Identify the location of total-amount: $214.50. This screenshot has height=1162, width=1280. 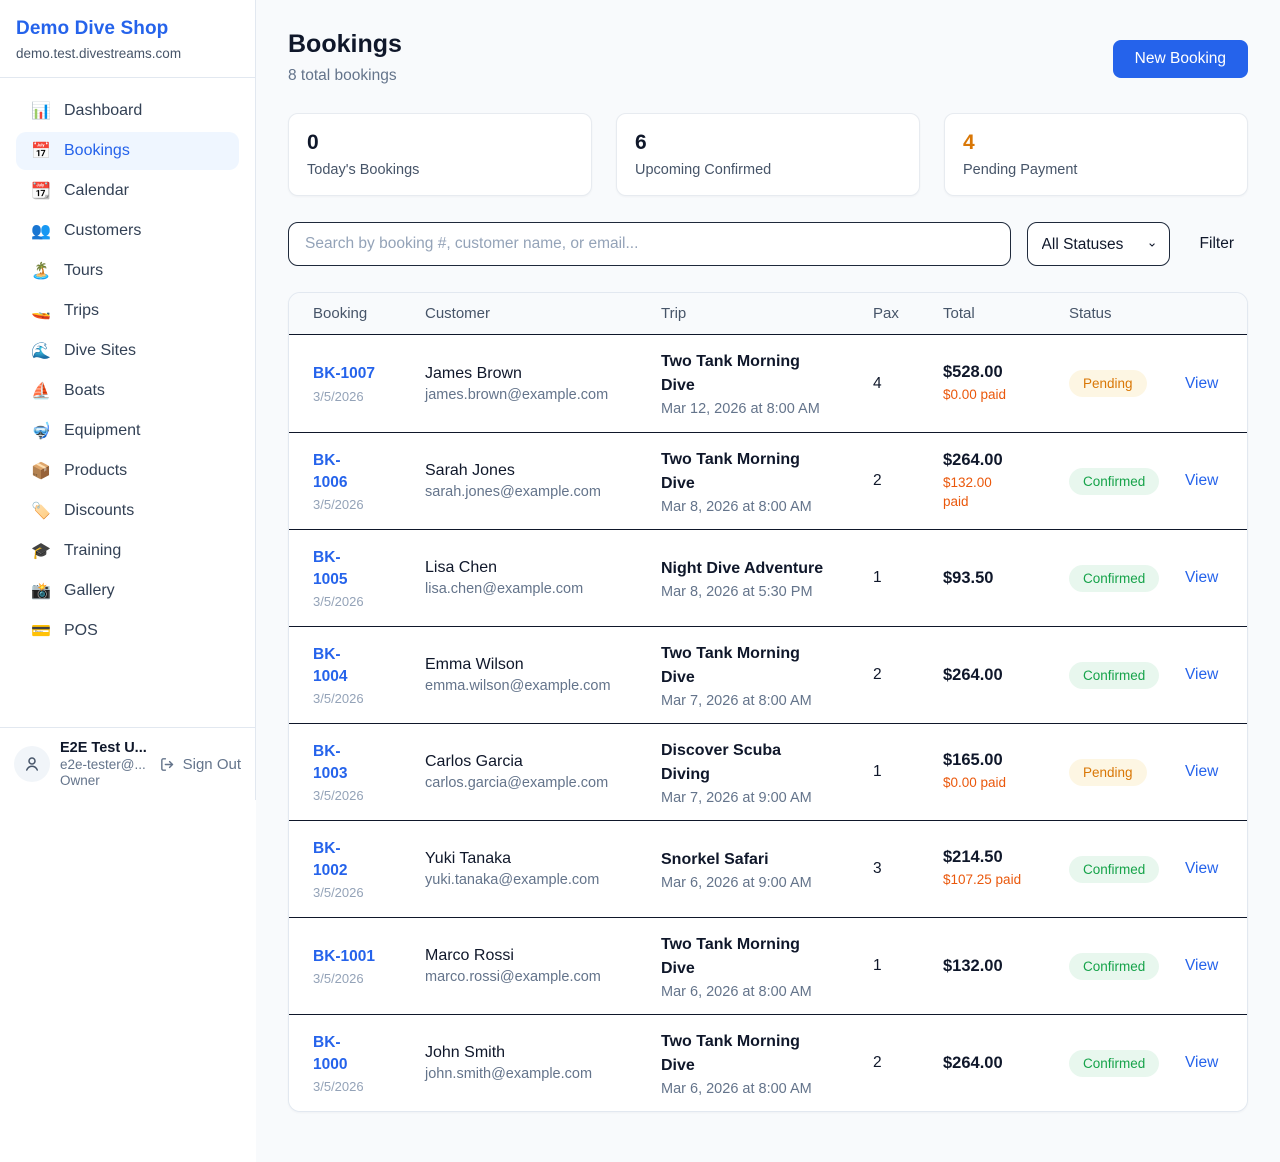
(973, 857).